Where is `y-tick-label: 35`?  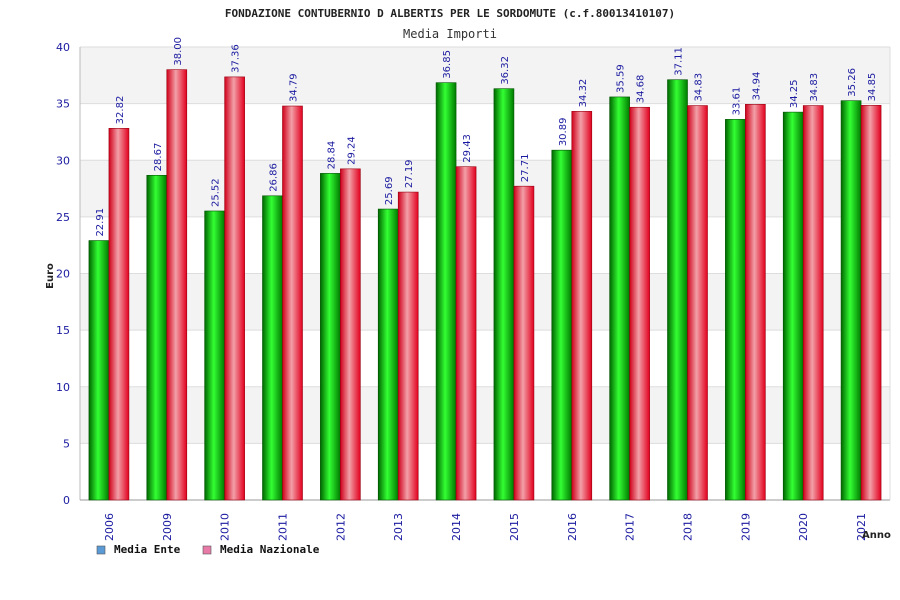
y-tick-label: 35 is located at coordinates (63, 104).